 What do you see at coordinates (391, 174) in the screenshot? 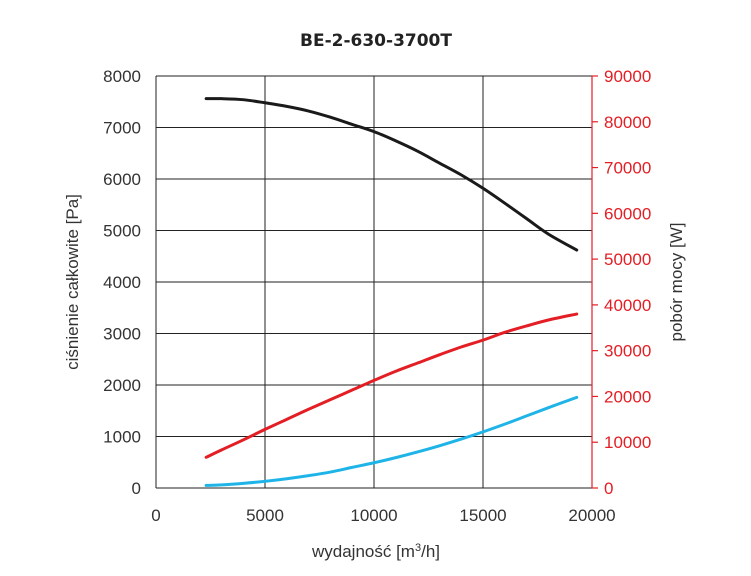
I see `series-line-pressure` at bounding box center [391, 174].